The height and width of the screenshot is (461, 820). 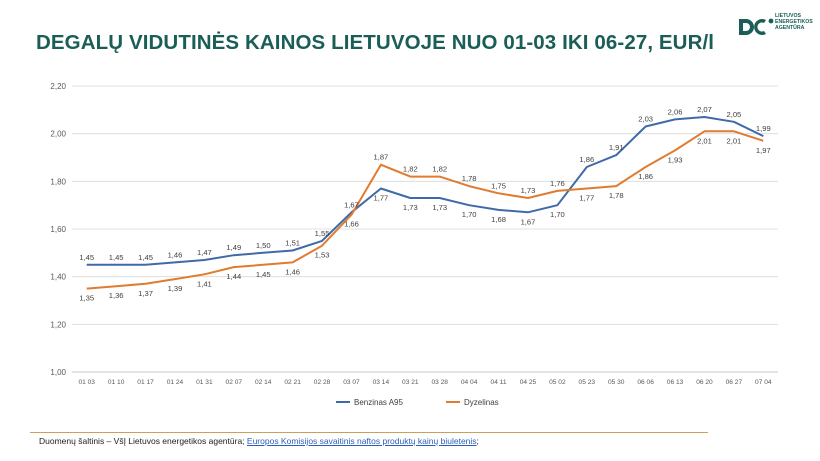 What do you see at coordinates (263, 382) in the screenshot?
I see `x-tick-label: 02 14` at bounding box center [263, 382].